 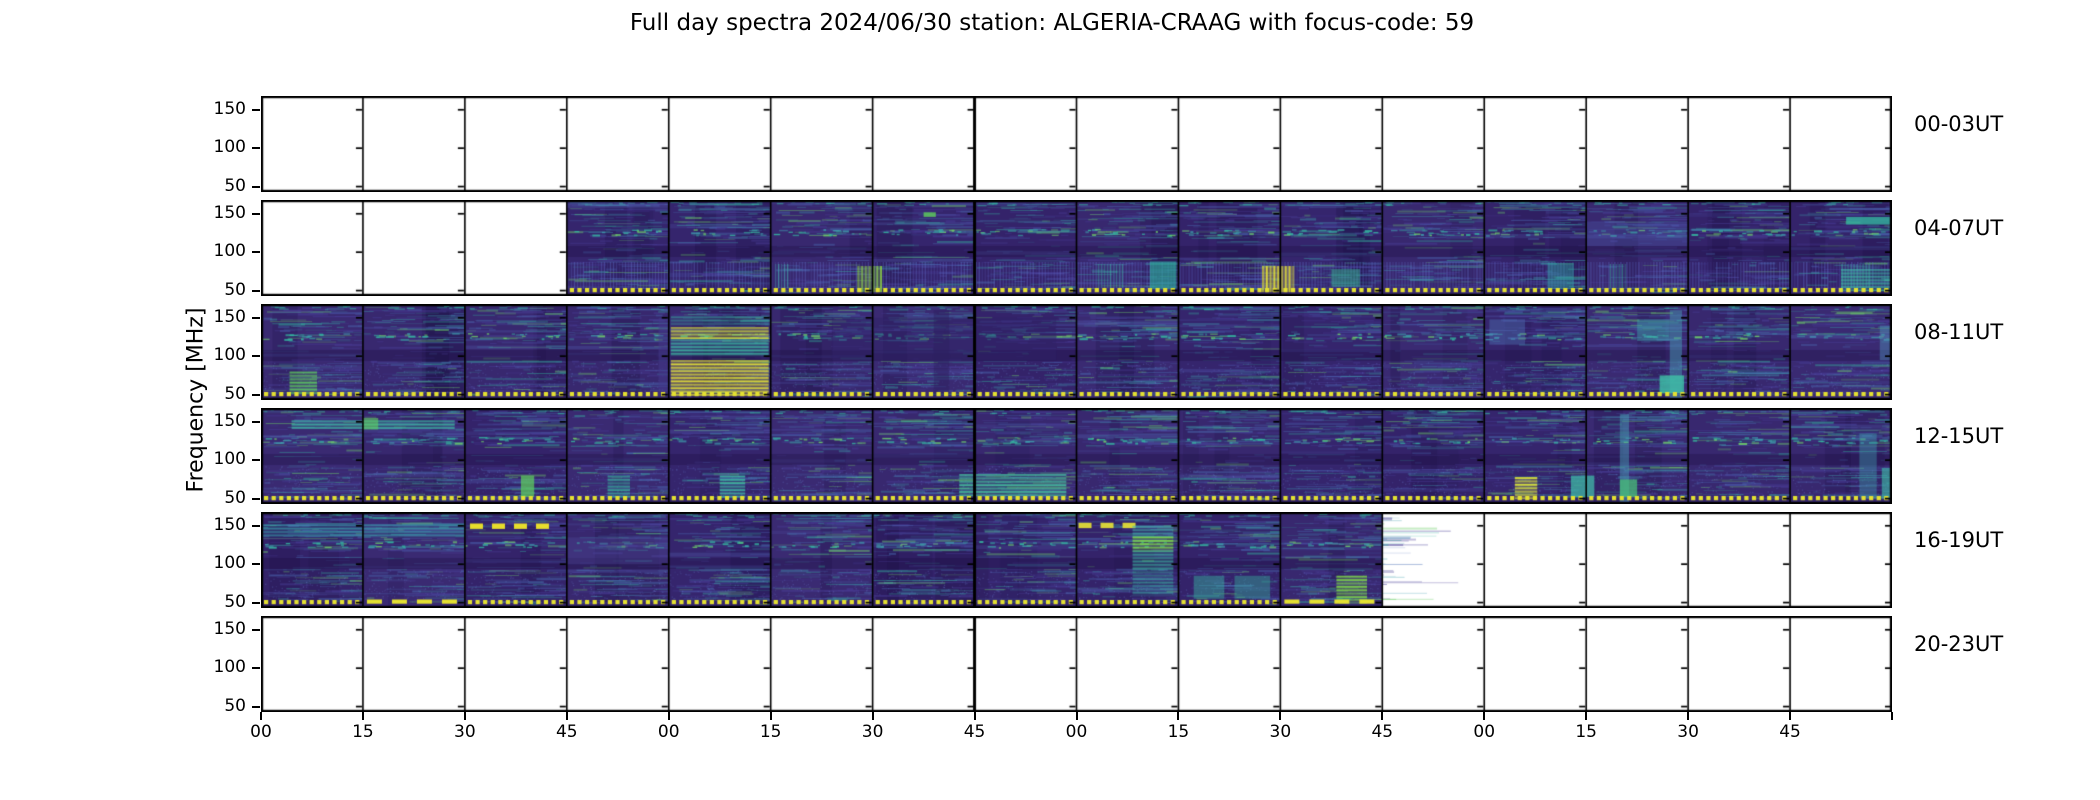 I want to click on row-time-label-4: 16-19UT, so click(x=1959, y=540).